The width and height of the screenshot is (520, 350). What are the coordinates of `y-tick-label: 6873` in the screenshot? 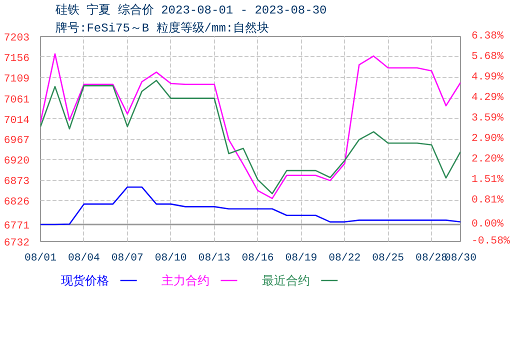 It's located at (17, 182).